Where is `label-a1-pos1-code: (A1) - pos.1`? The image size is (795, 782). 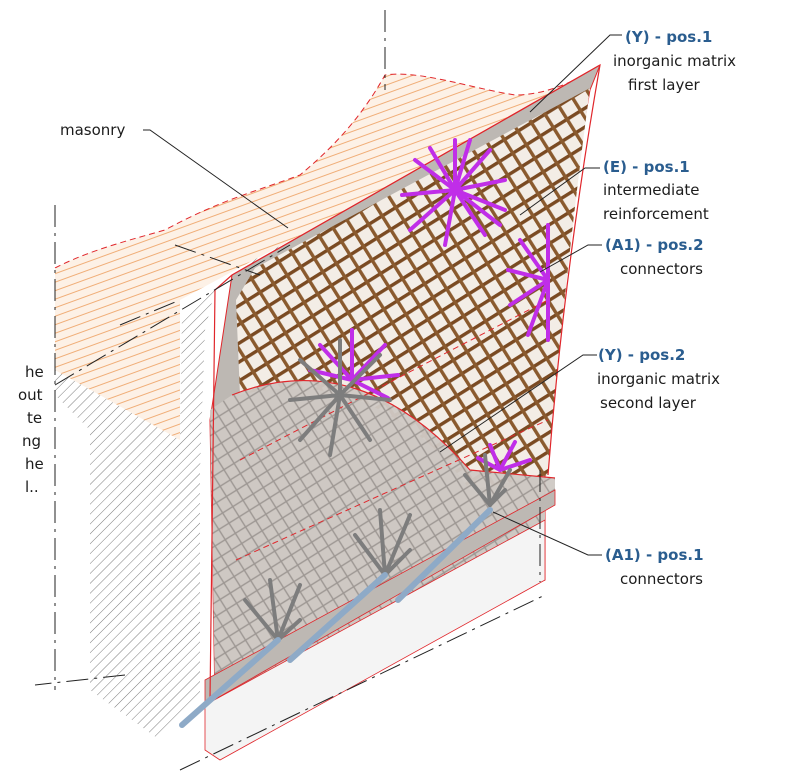 label-a1-pos1-code: (A1) - pos.1 is located at coordinates (654, 555).